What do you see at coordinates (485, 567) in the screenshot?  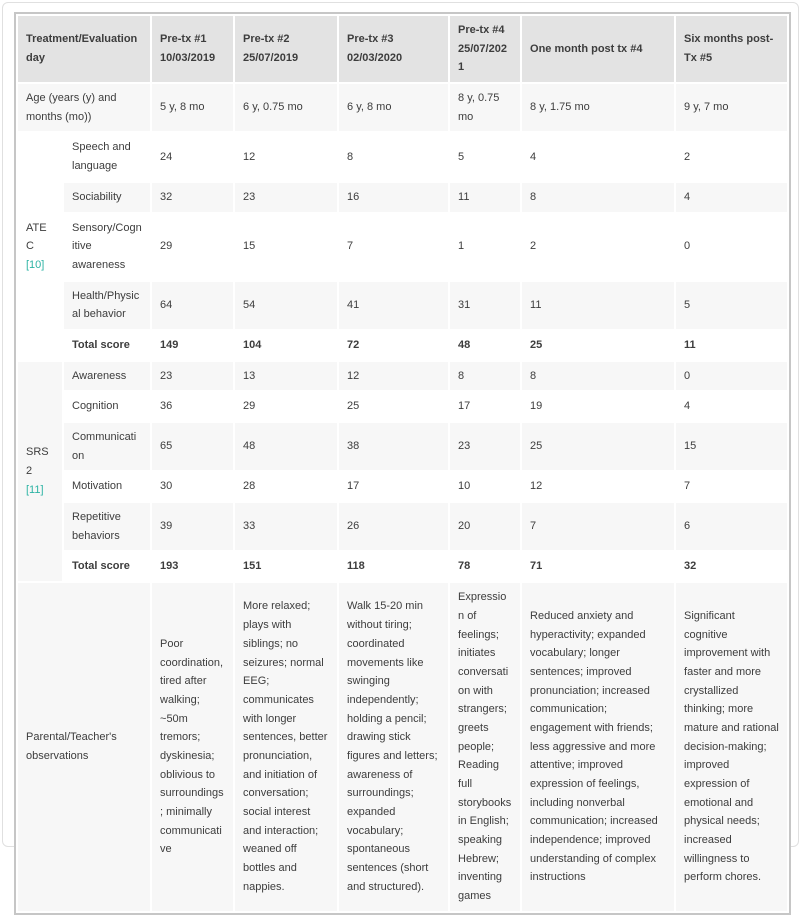 I see `value-cell: 78` at bounding box center [485, 567].